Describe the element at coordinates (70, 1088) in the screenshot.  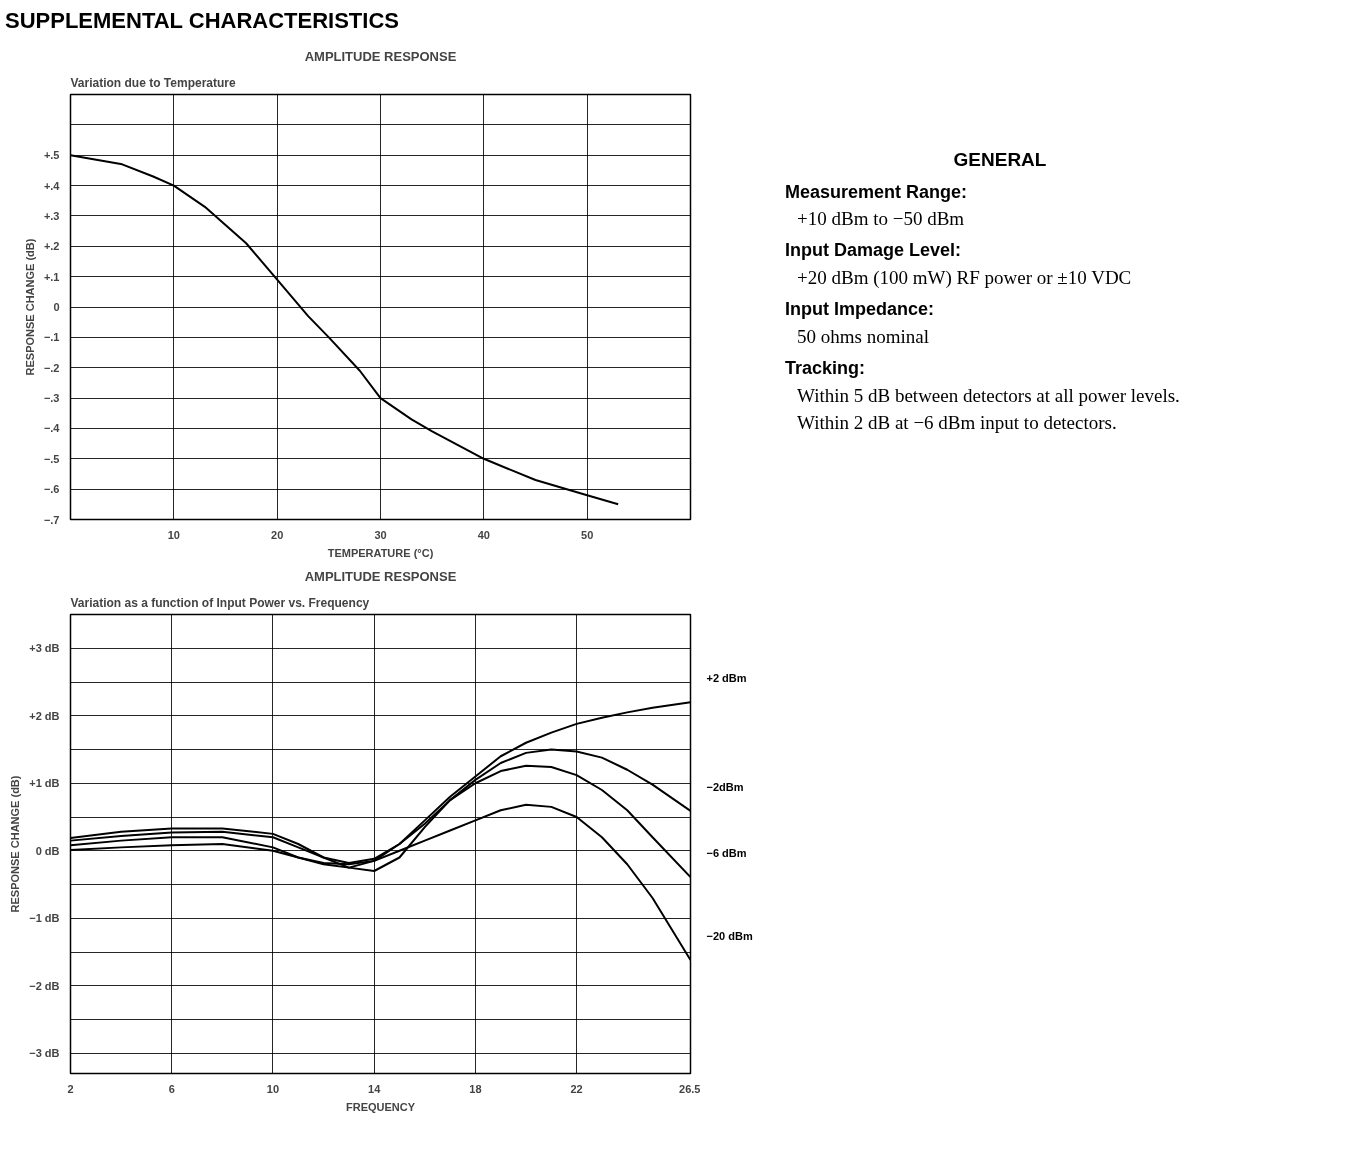
I see `x-tick-label: 2` at that location.